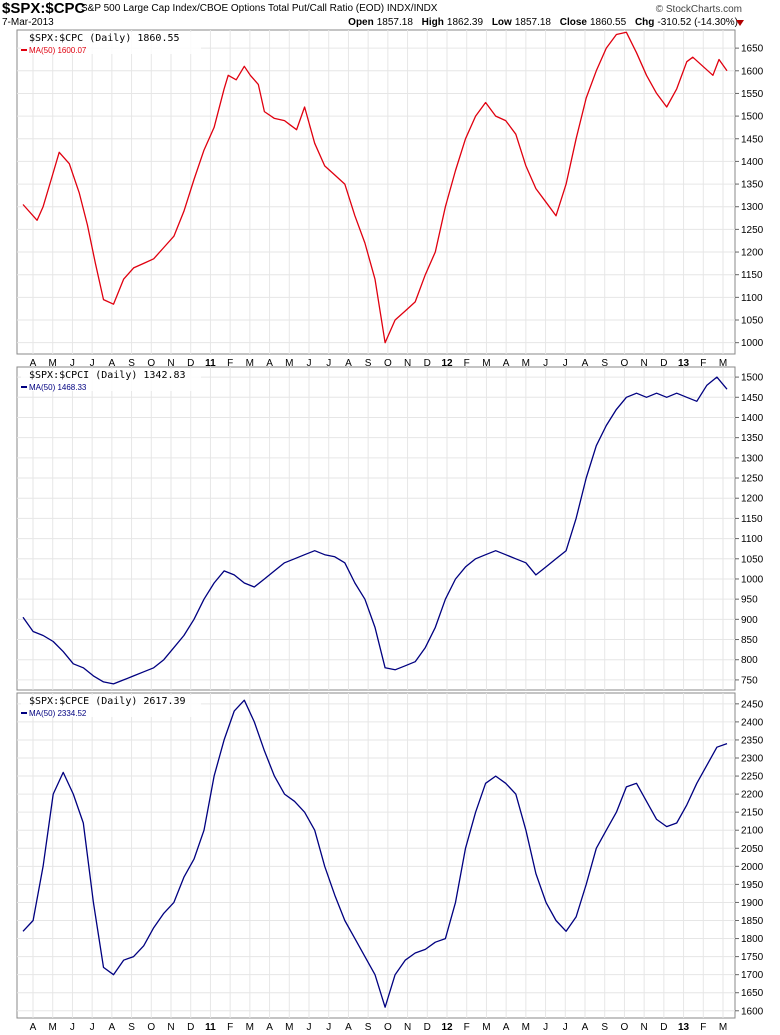 Image resolution: width=780 pixels, height=1035 pixels. I want to click on chart-date: 7-Mar-2013, so click(28, 22).